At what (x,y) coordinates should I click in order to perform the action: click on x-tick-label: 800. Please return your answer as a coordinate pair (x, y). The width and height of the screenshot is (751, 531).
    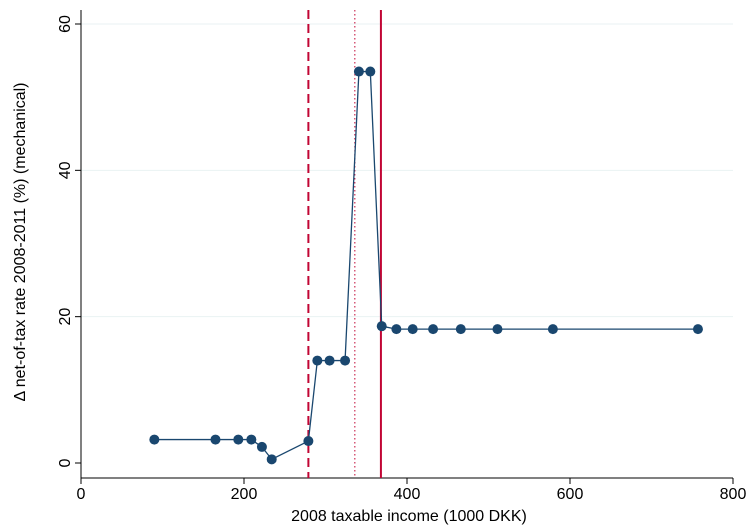
    Looking at the image, I should click on (733, 494).